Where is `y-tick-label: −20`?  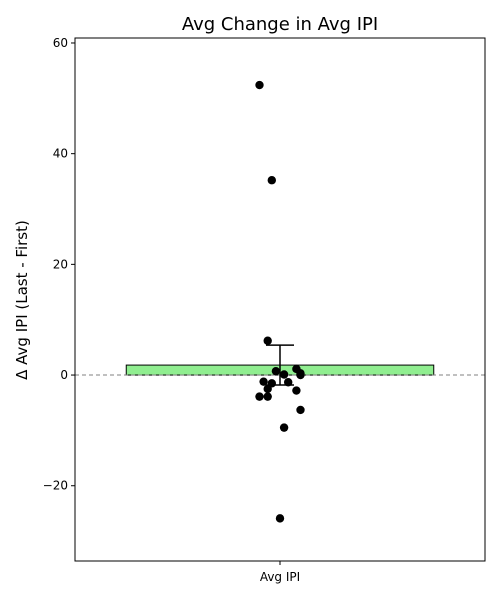 y-tick-label: −20 is located at coordinates (55, 486).